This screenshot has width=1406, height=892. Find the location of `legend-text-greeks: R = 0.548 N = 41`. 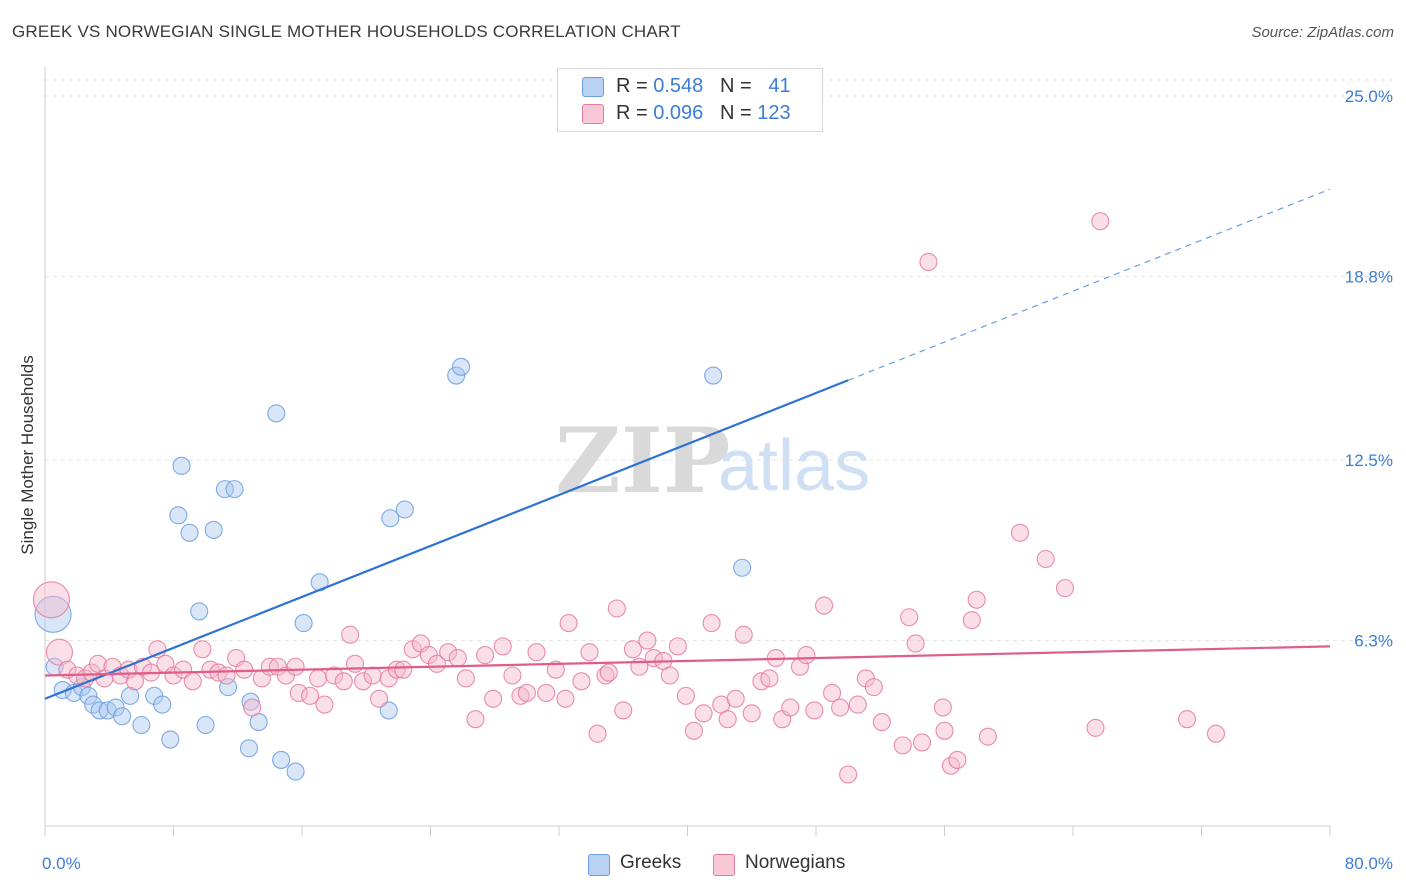

legend-text-greeks: R = 0.548 N = 41 is located at coordinates (703, 86).